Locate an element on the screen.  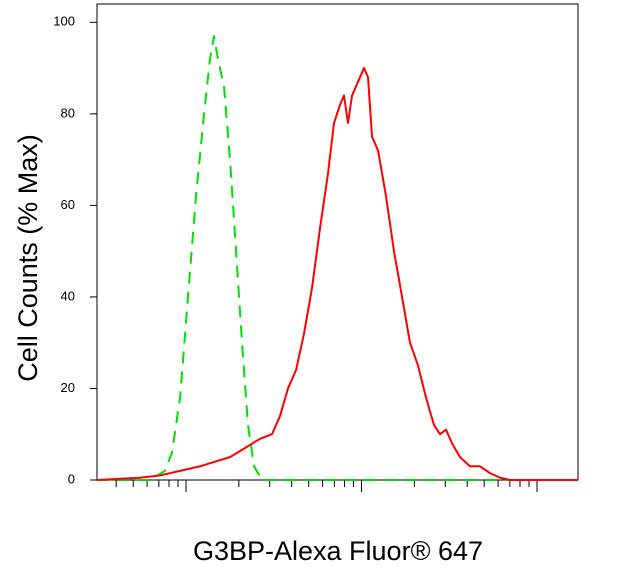
y-tick-label: 0 is located at coordinates (71, 478).